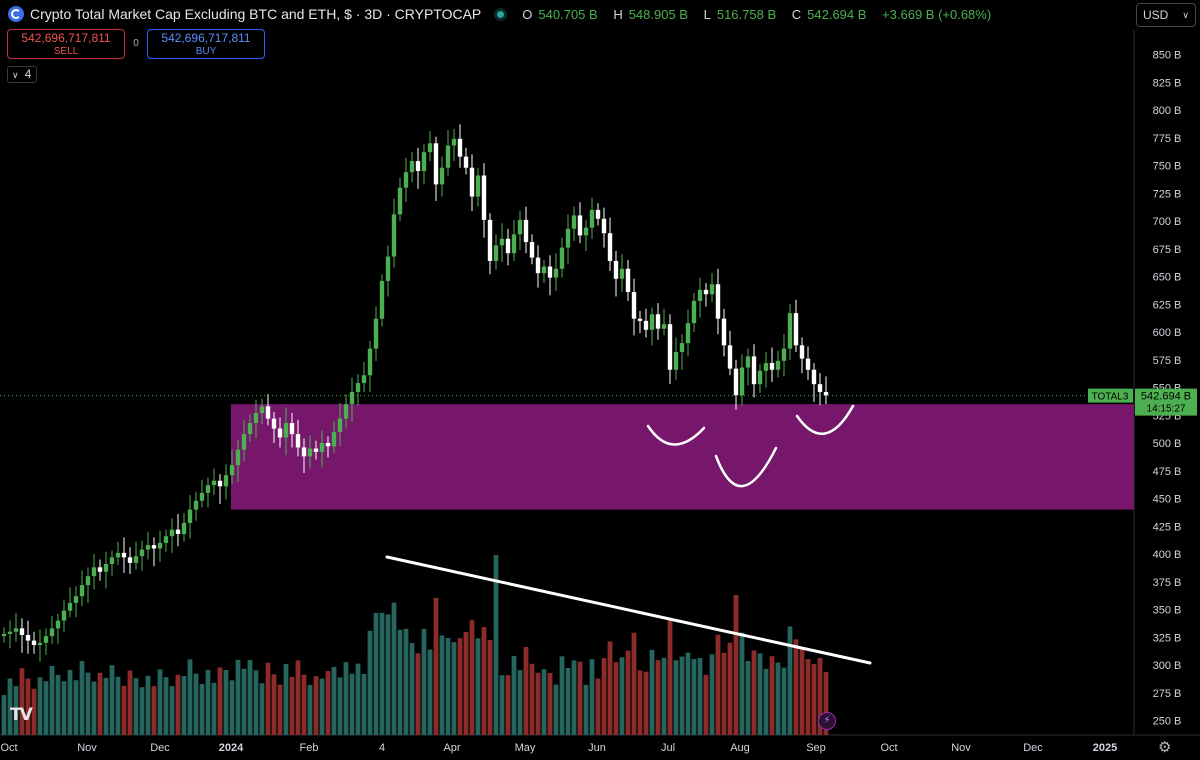 This screenshot has width=1200, height=760. I want to click on y-tick-label: 625 B, so click(1167, 305).